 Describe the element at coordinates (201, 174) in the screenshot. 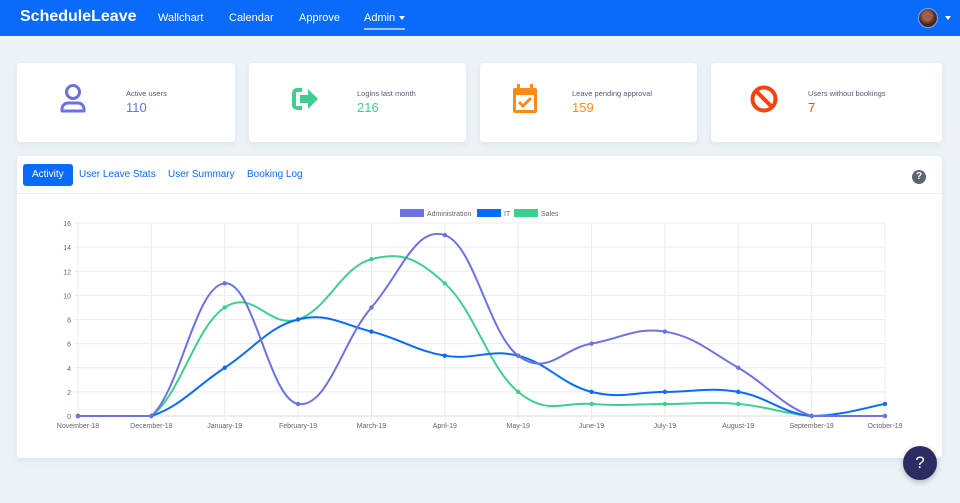

I see `tab-user-summary: User Summary` at that location.